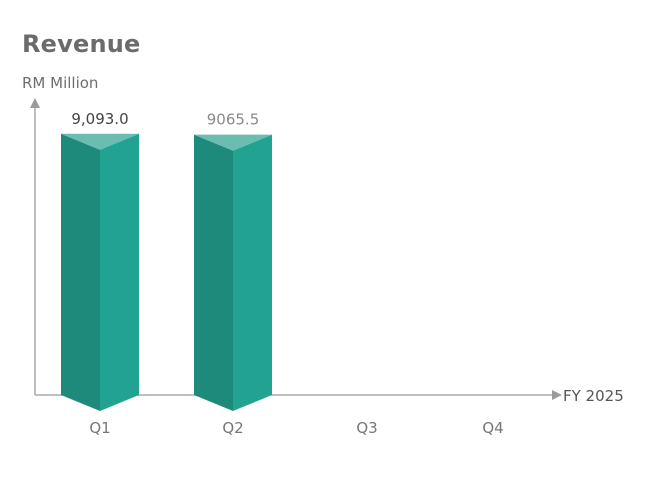 The width and height of the screenshot is (646, 486). Describe the element at coordinates (60, 83) in the screenshot. I see `y-axis-label: RM Million` at that location.